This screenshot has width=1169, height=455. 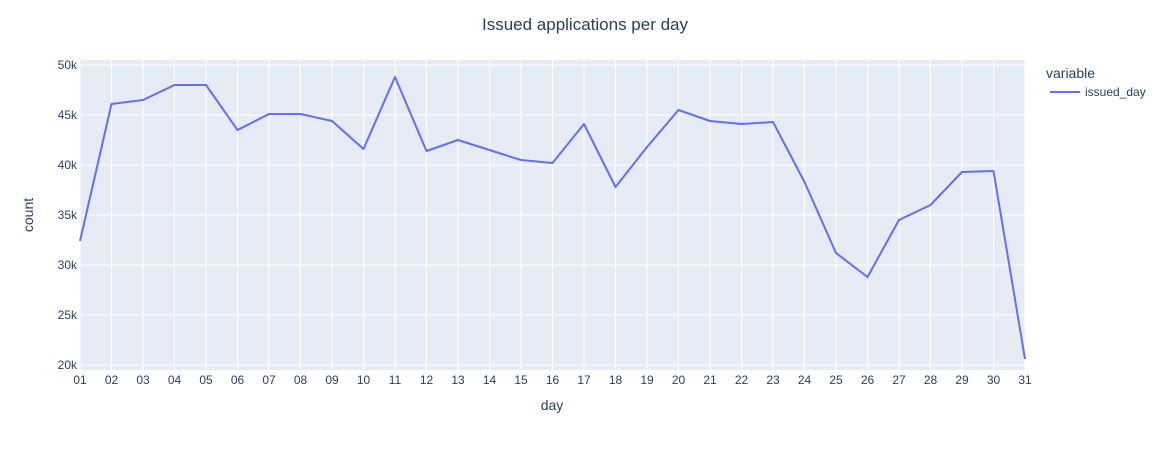 What do you see at coordinates (552, 405) in the screenshot?
I see `x-axis-title: day` at bounding box center [552, 405].